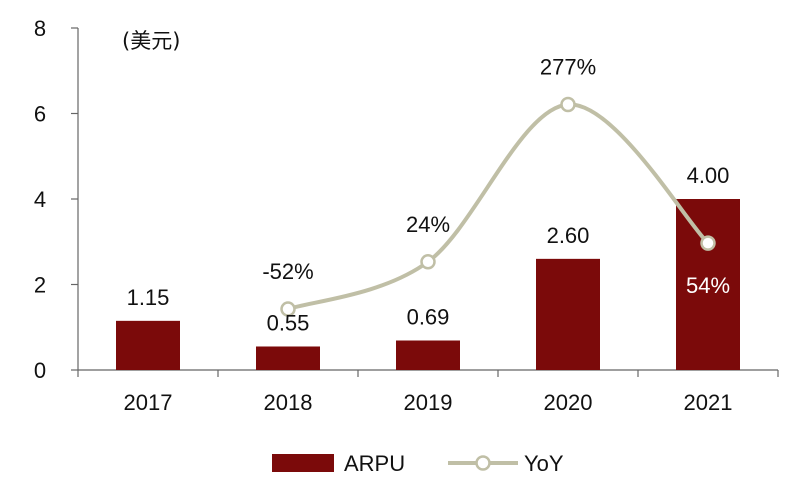  I want to click on yoy-value-label: 54%, so click(708, 285).